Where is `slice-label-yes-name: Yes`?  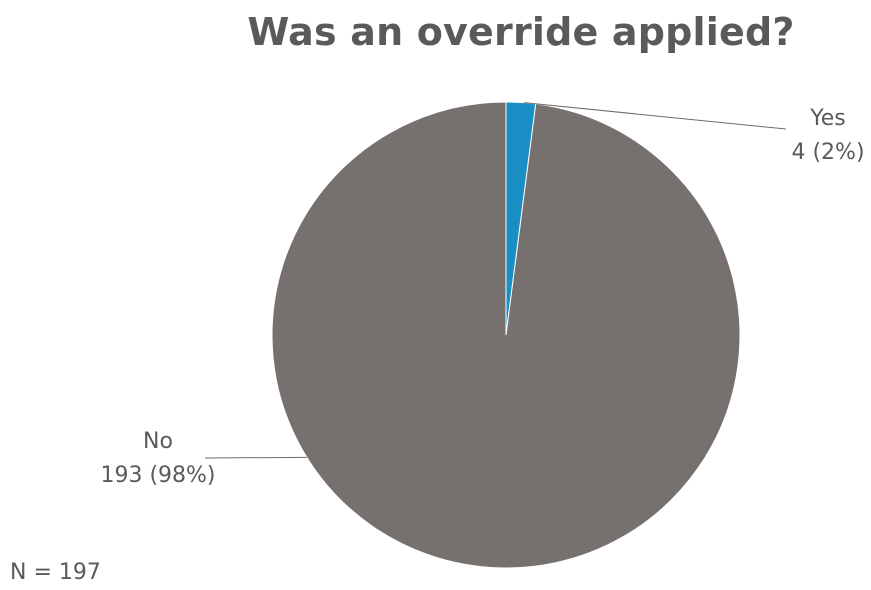 slice-label-yes-name: Yes is located at coordinates (828, 118).